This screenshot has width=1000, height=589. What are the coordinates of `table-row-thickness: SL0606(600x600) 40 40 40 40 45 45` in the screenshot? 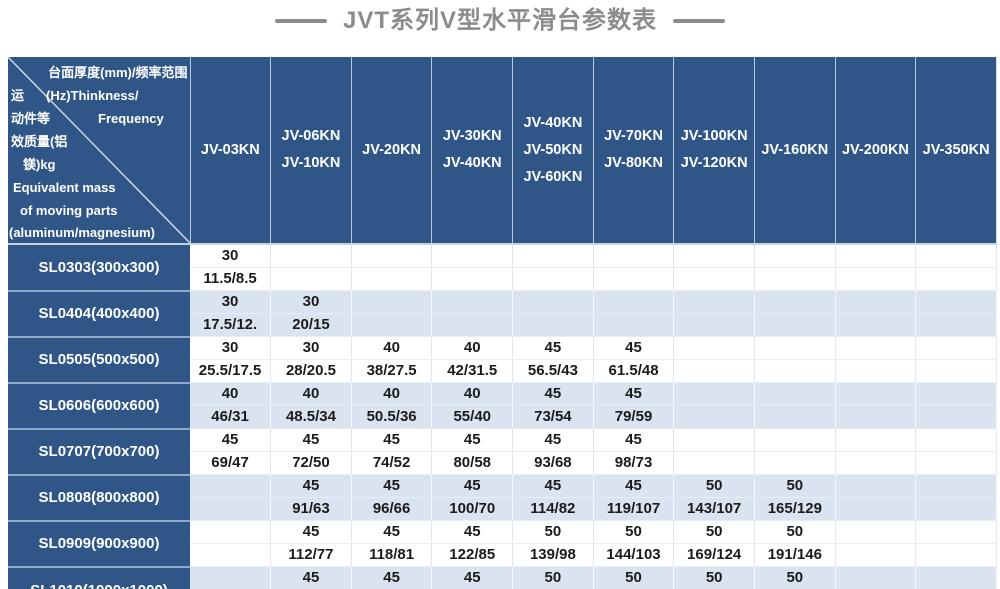 It's located at (502, 405).